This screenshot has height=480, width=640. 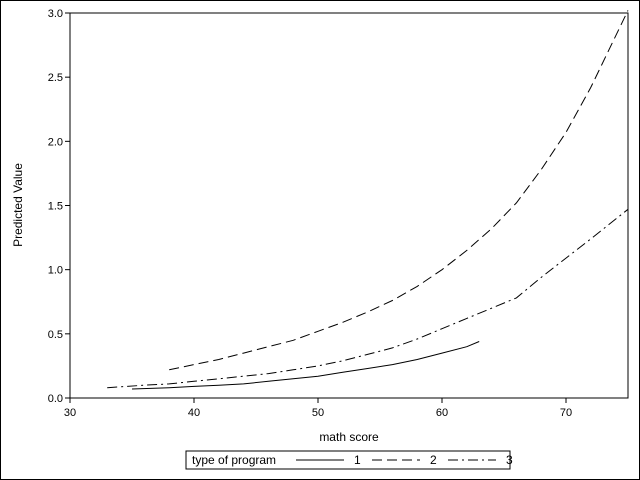 I want to click on legend: type of program 1 2 3, so click(x=349, y=460).